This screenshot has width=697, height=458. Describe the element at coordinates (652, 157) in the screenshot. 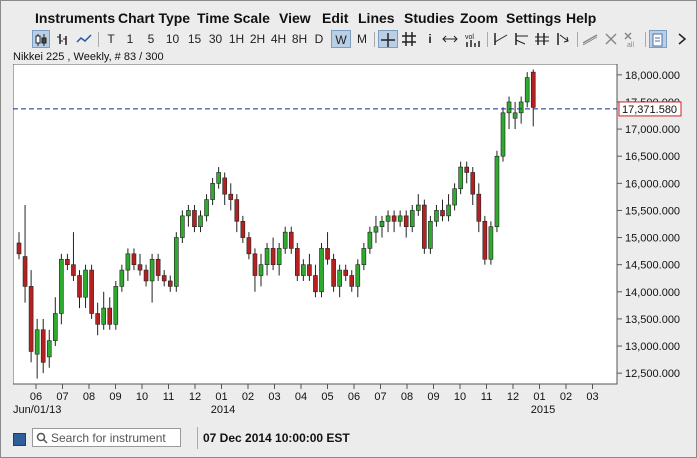

I see `y-tick-label: 16,500.000` at that location.